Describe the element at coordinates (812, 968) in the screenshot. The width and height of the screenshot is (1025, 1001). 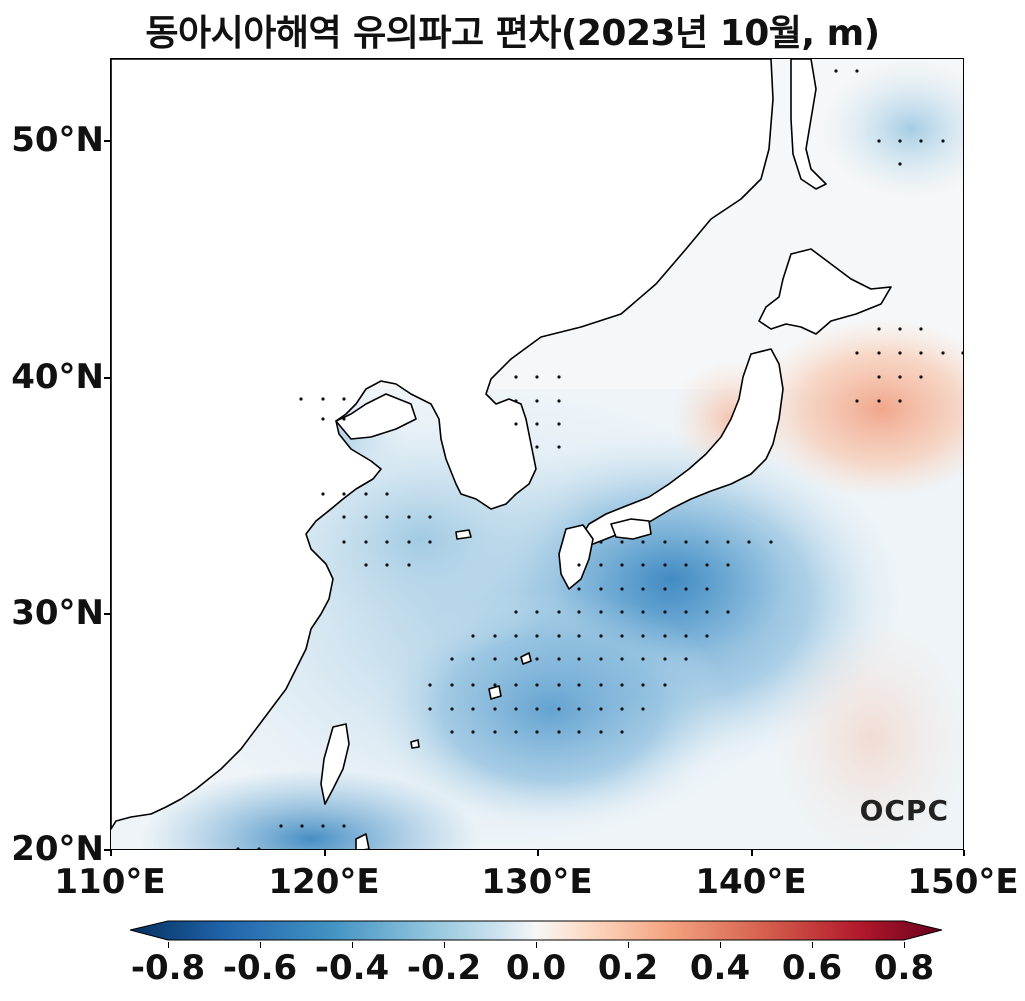
I see `colorbar-label: 0.6` at that location.